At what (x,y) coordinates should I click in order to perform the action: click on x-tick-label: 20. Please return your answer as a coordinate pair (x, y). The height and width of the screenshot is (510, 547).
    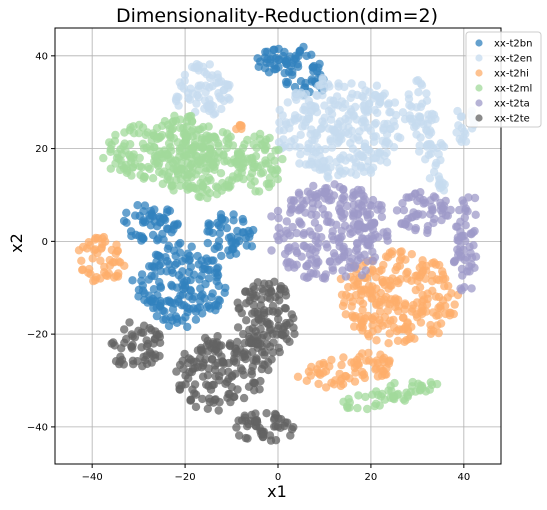
    Looking at the image, I should click on (371, 477).